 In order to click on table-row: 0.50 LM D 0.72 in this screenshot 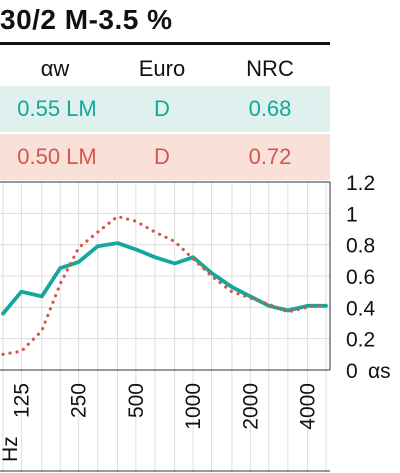, I will do `click(165, 157)`.